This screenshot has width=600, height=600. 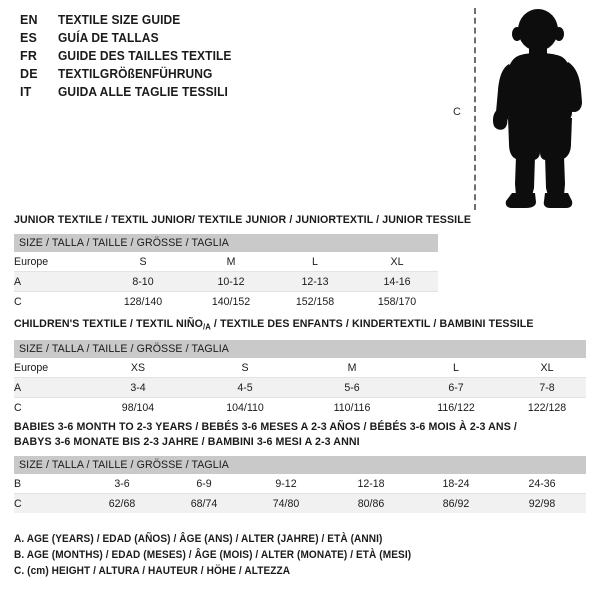 What do you see at coordinates (456, 503) in the screenshot?
I see `table-cell: 86/92` at bounding box center [456, 503].